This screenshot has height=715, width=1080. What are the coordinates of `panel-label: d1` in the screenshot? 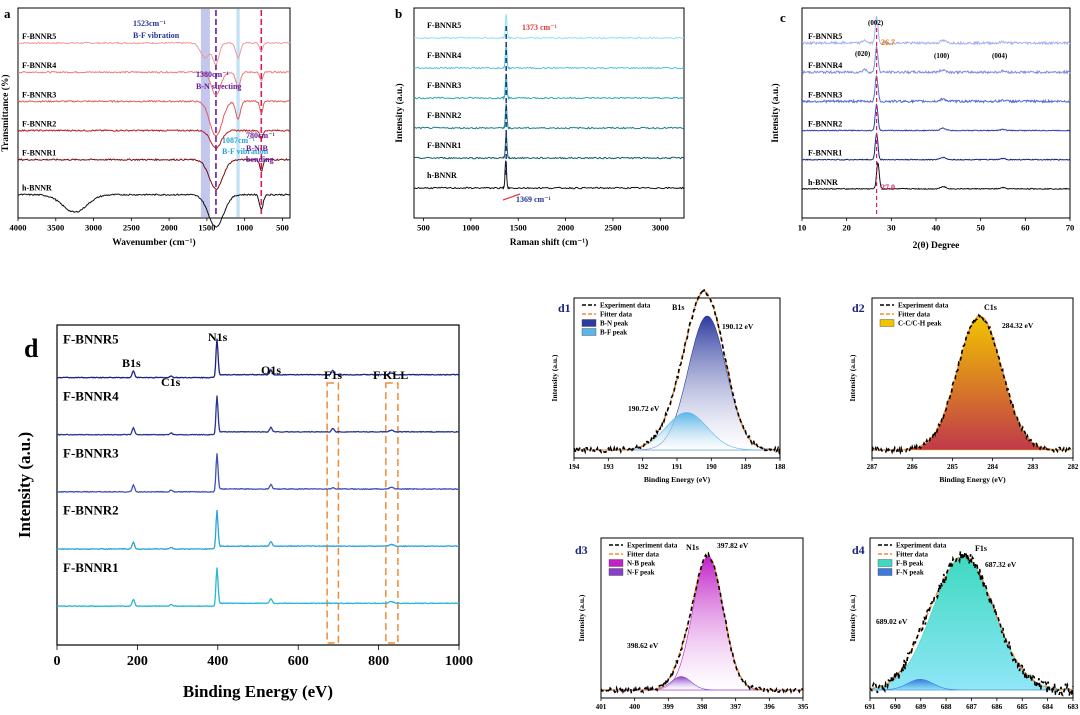 It's located at (564, 308).